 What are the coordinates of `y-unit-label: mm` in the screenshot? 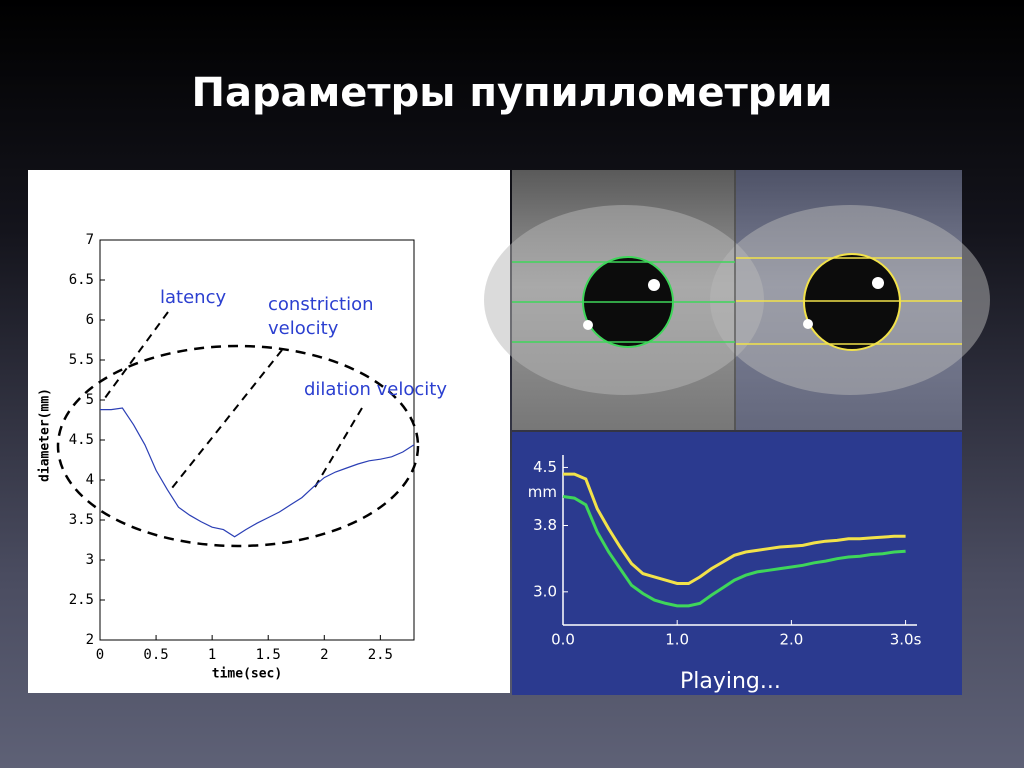 It's located at (542, 492).